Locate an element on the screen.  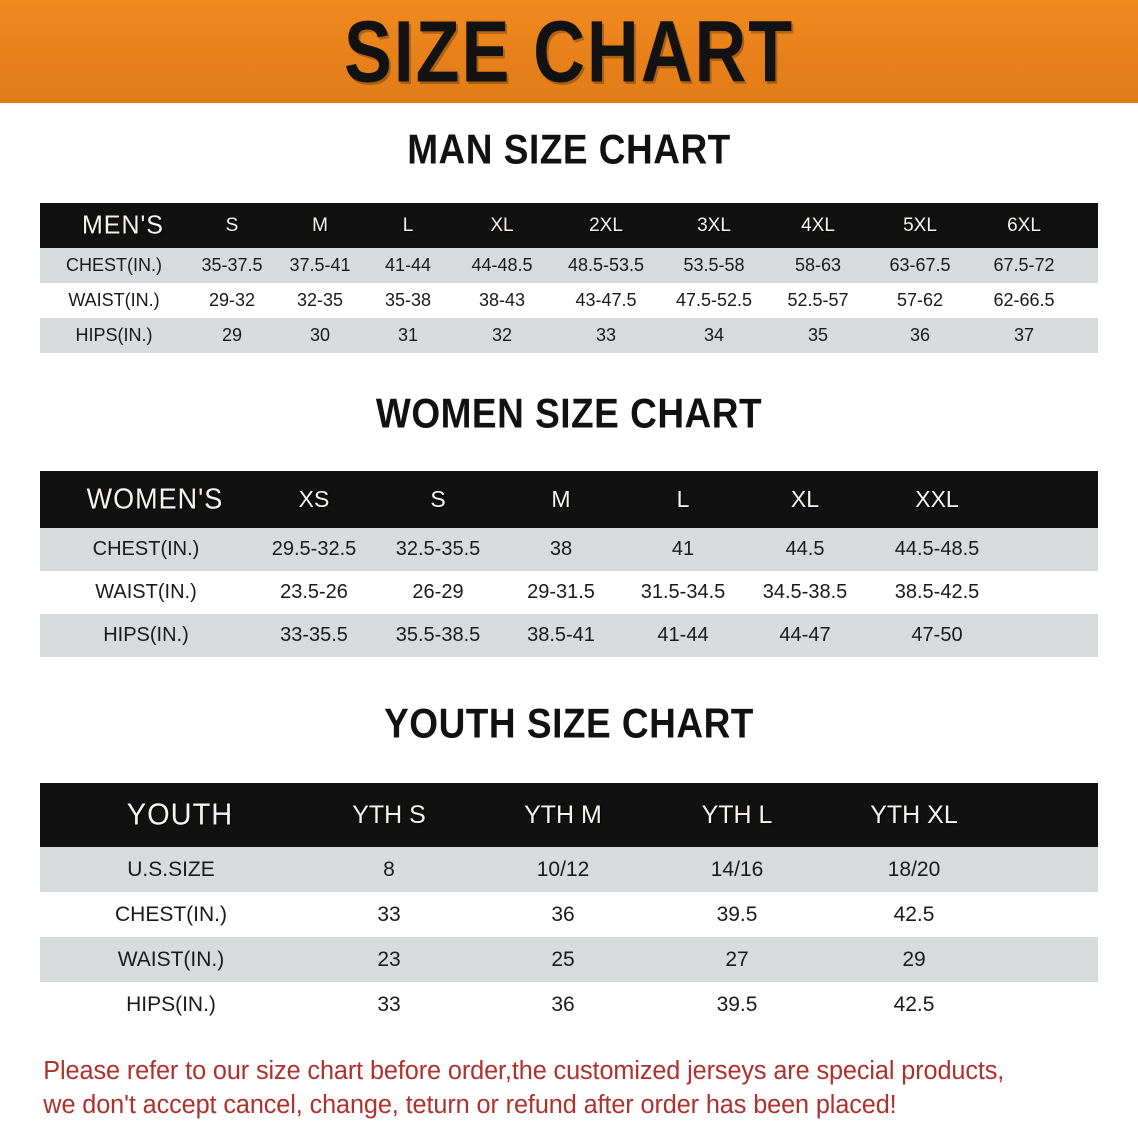
women-size-col-xxl: XXL is located at coordinates (937, 499).